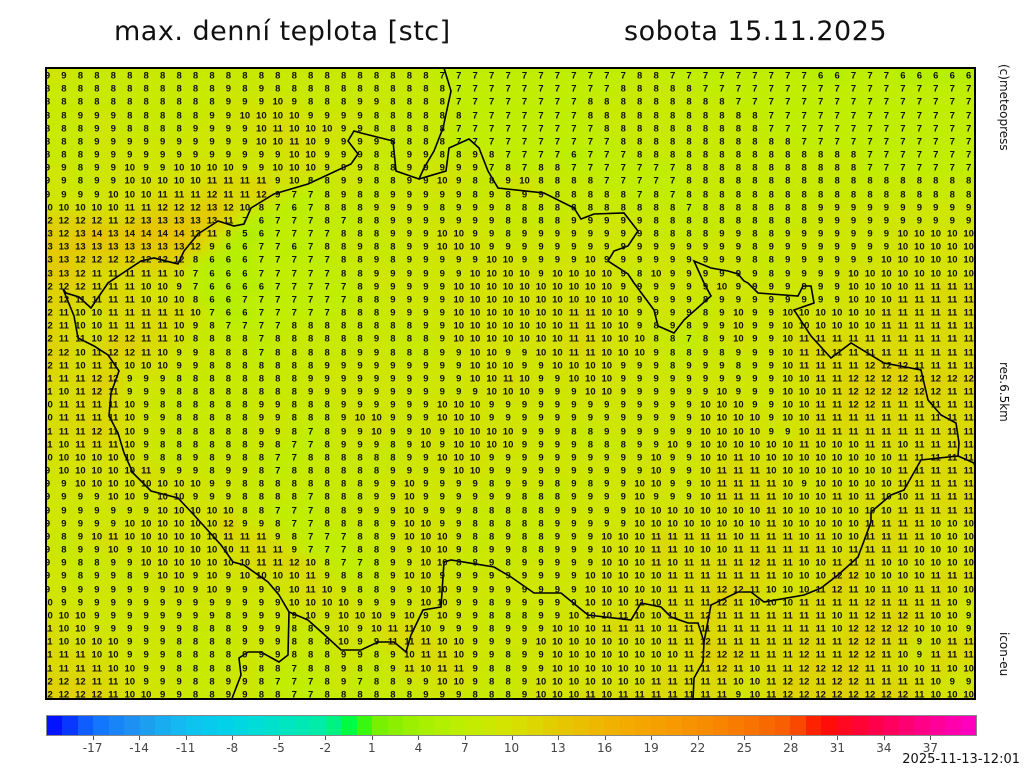  Describe the element at coordinates (791, 738) in the screenshot. I see `legend-tick` at that location.